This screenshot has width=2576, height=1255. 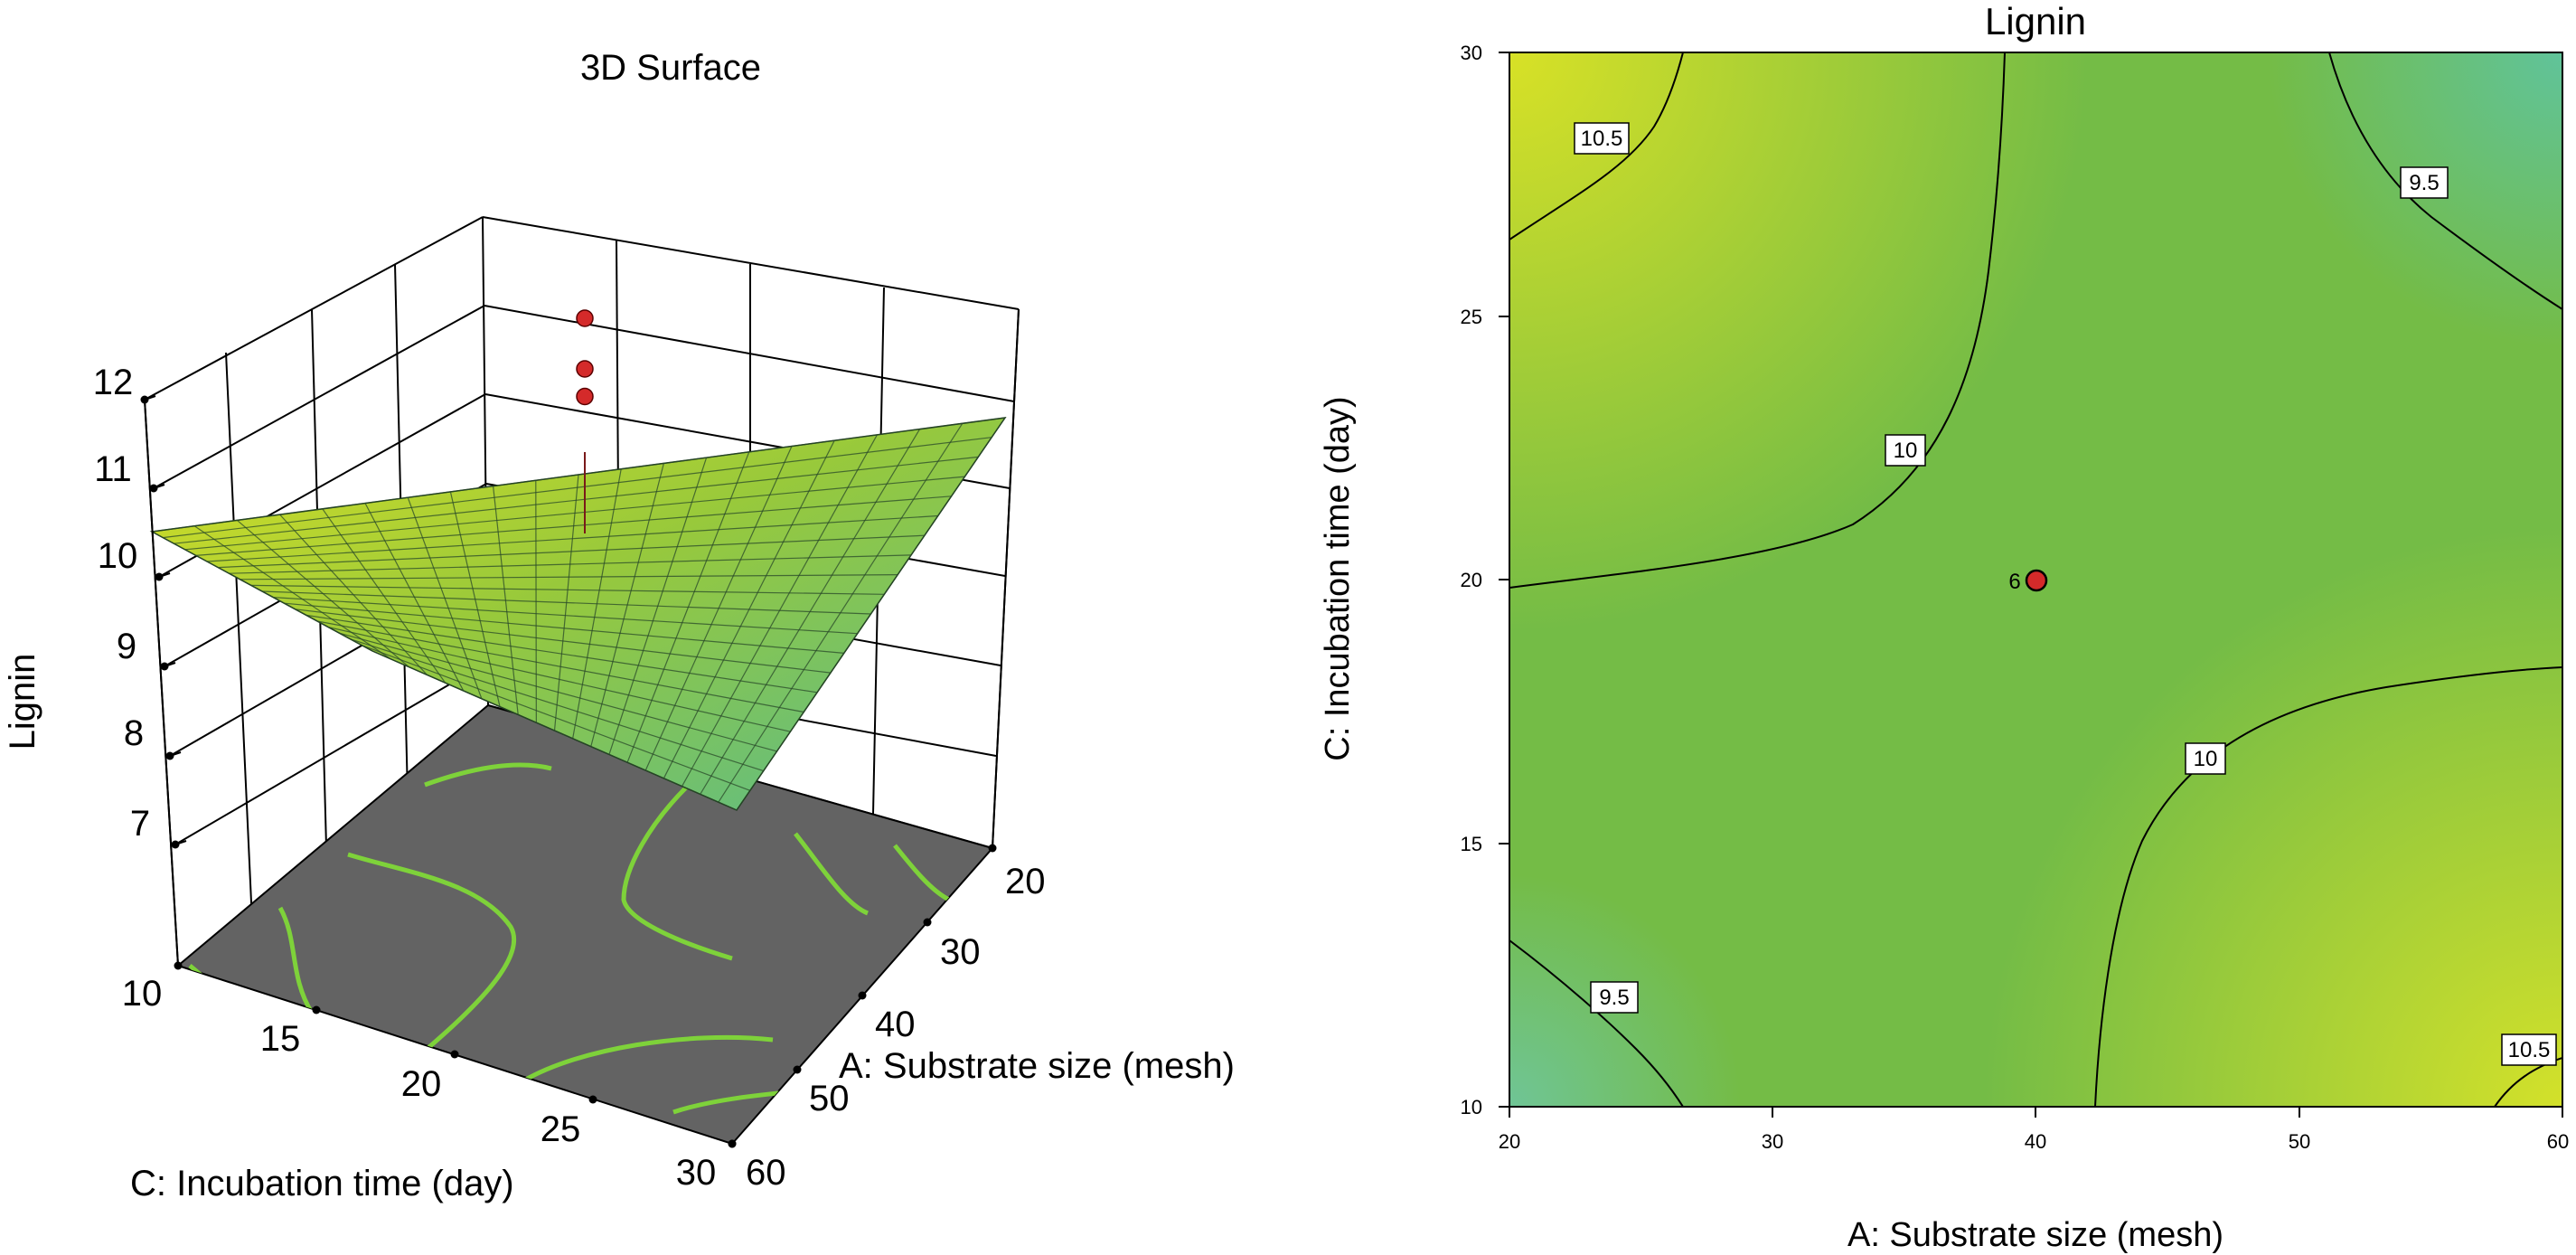 I want to click on z-tick-label: 7, so click(x=140, y=824).